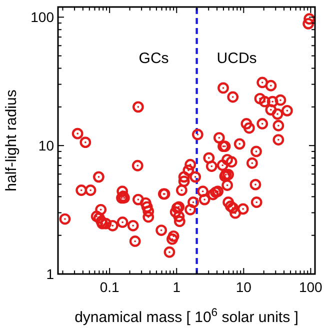 This screenshot has width=327, height=330. What do you see at coordinates (186, 316) in the screenshot?
I see `x-axis-title: dynamical mass [ 10$^{6}$ solar units ]` at bounding box center [186, 316].